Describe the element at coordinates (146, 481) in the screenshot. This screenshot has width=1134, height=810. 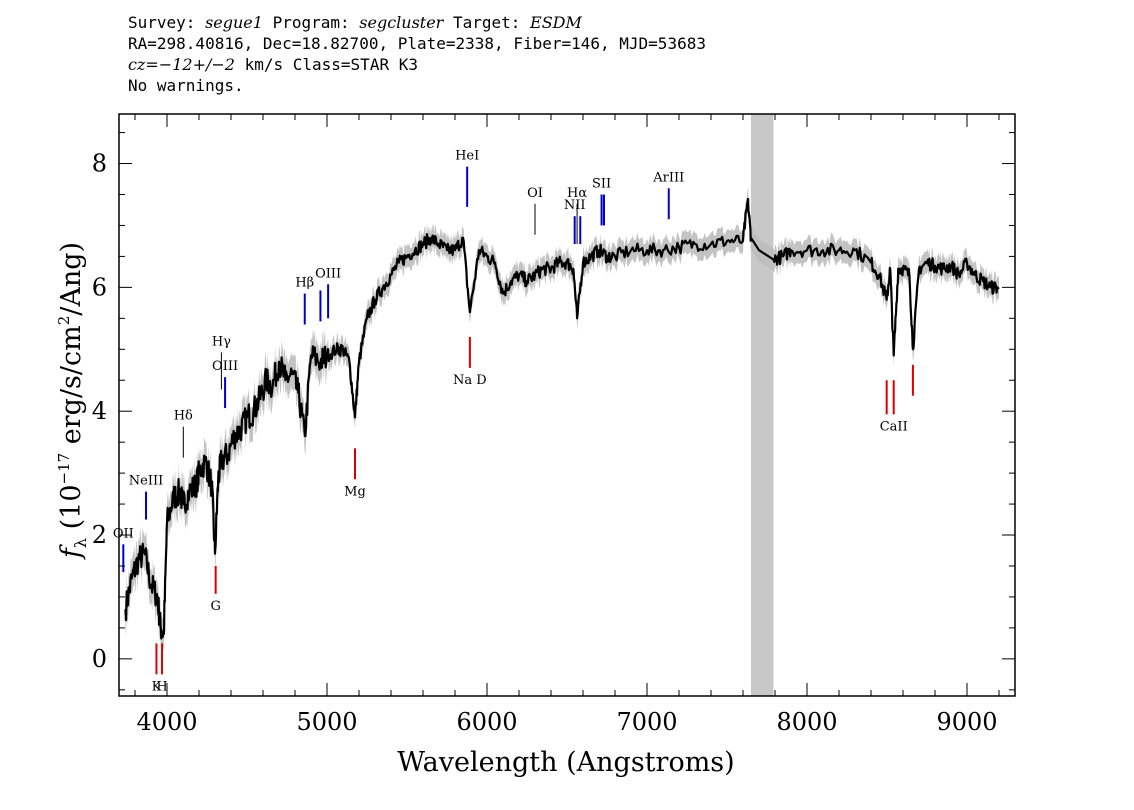
I see `line-label-neiii: NeIII` at that location.